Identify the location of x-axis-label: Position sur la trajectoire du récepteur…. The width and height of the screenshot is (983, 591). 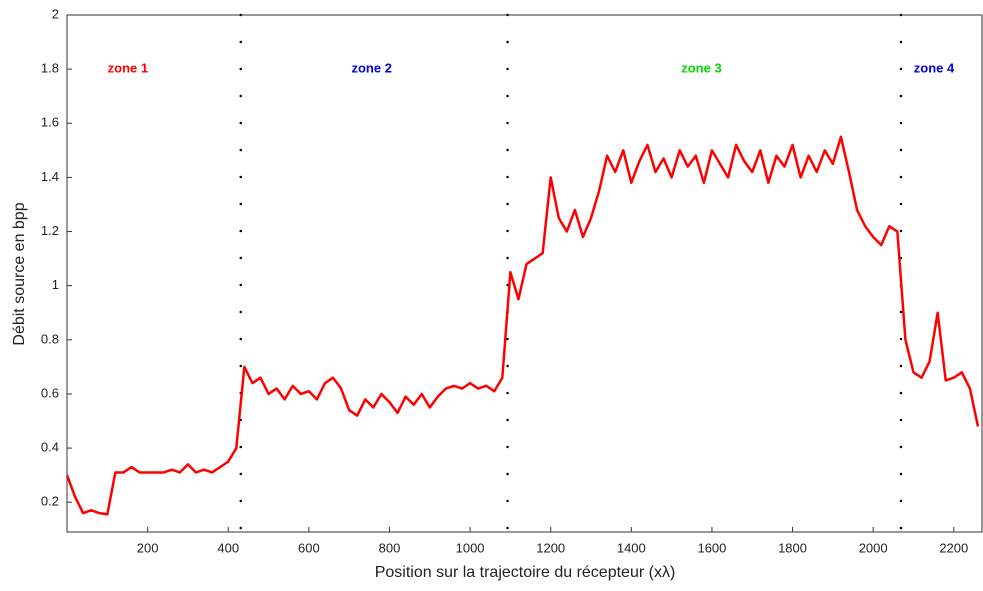
(525, 572).